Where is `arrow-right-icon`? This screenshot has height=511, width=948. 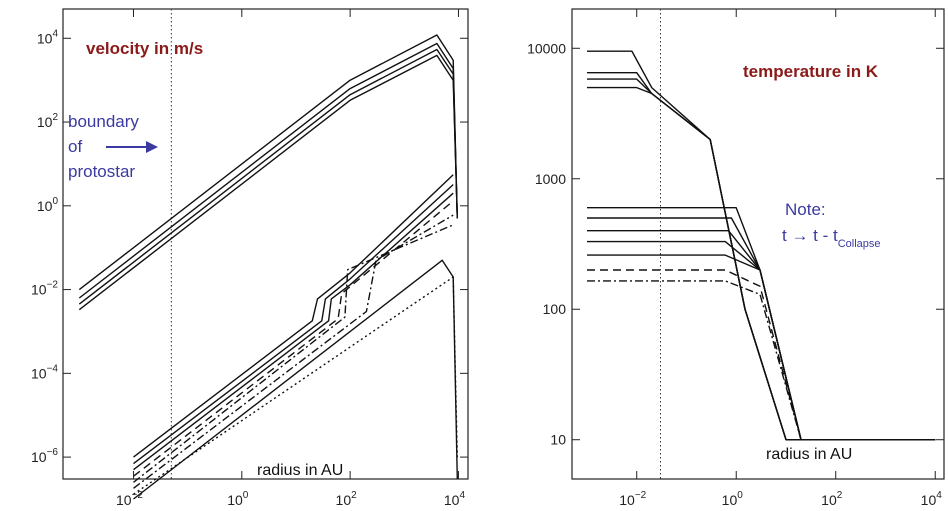 arrow-right-icon is located at coordinates (132, 147).